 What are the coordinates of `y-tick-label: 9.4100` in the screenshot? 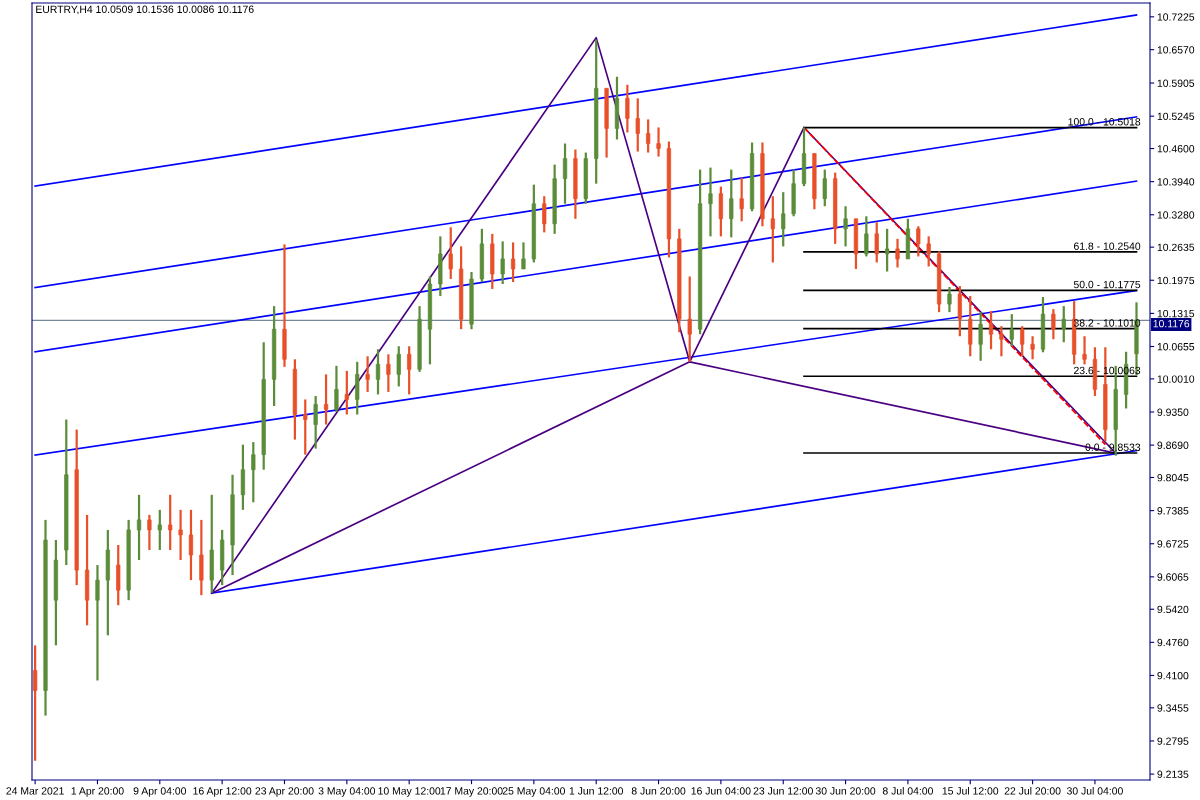 It's located at (1173, 675).